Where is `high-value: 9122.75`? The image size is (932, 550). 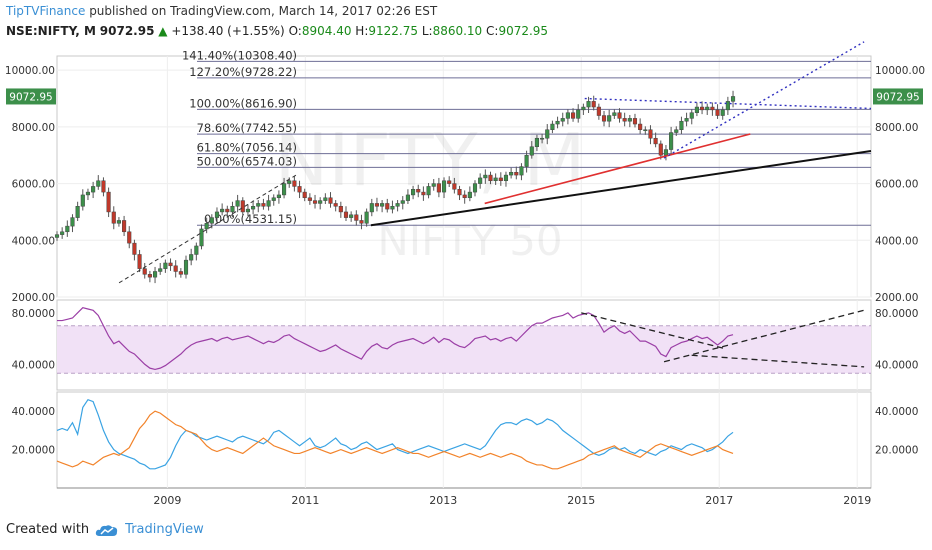
high-value: 9122.75 is located at coordinates (393, 31).